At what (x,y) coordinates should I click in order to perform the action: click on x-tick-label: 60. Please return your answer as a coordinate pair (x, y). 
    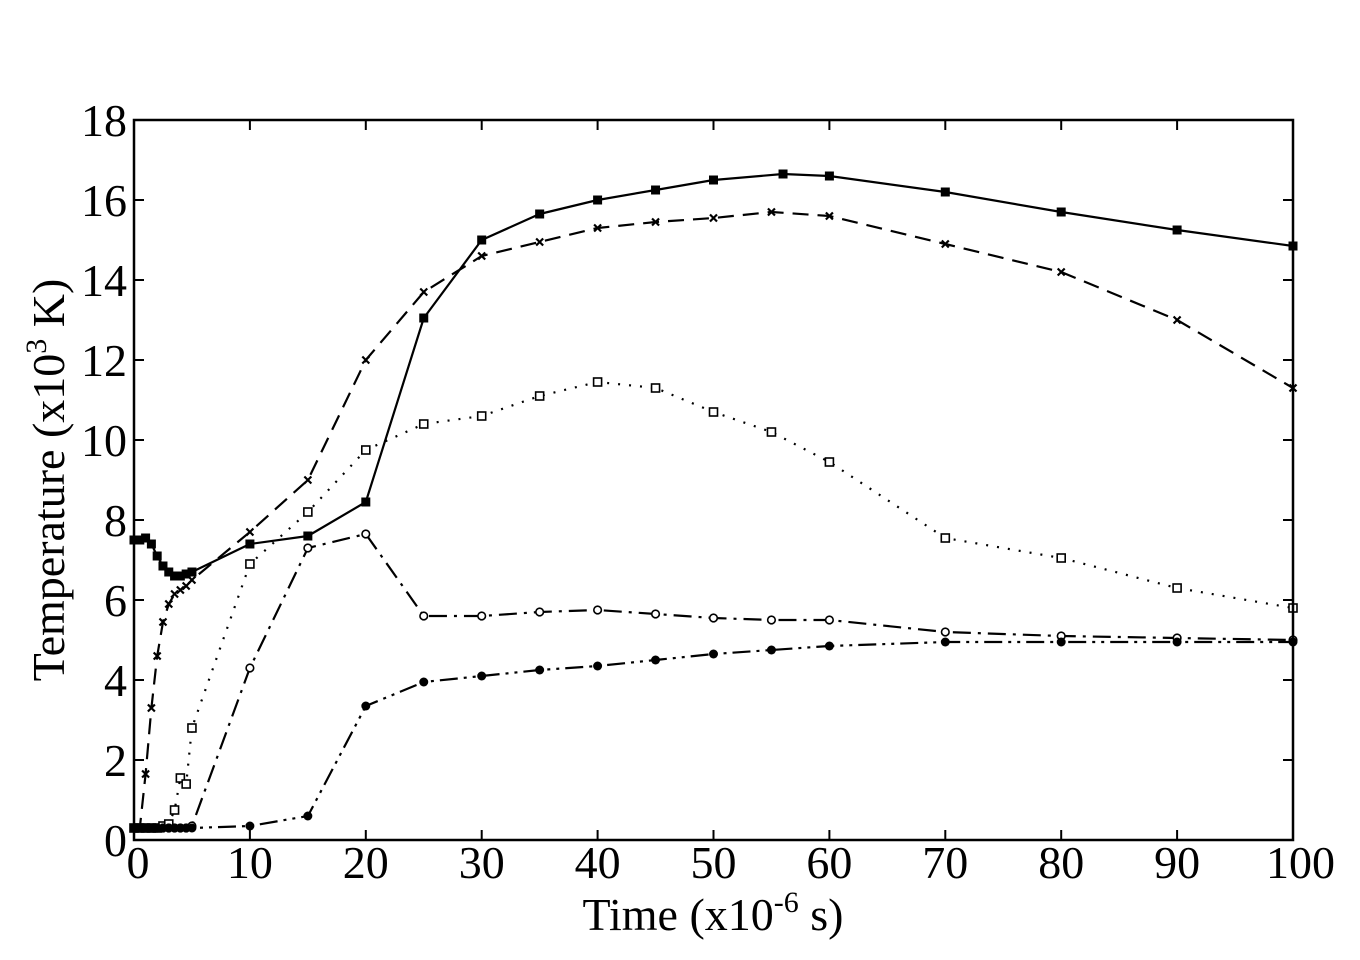
    Looking at the image, I should click on (829, 862).